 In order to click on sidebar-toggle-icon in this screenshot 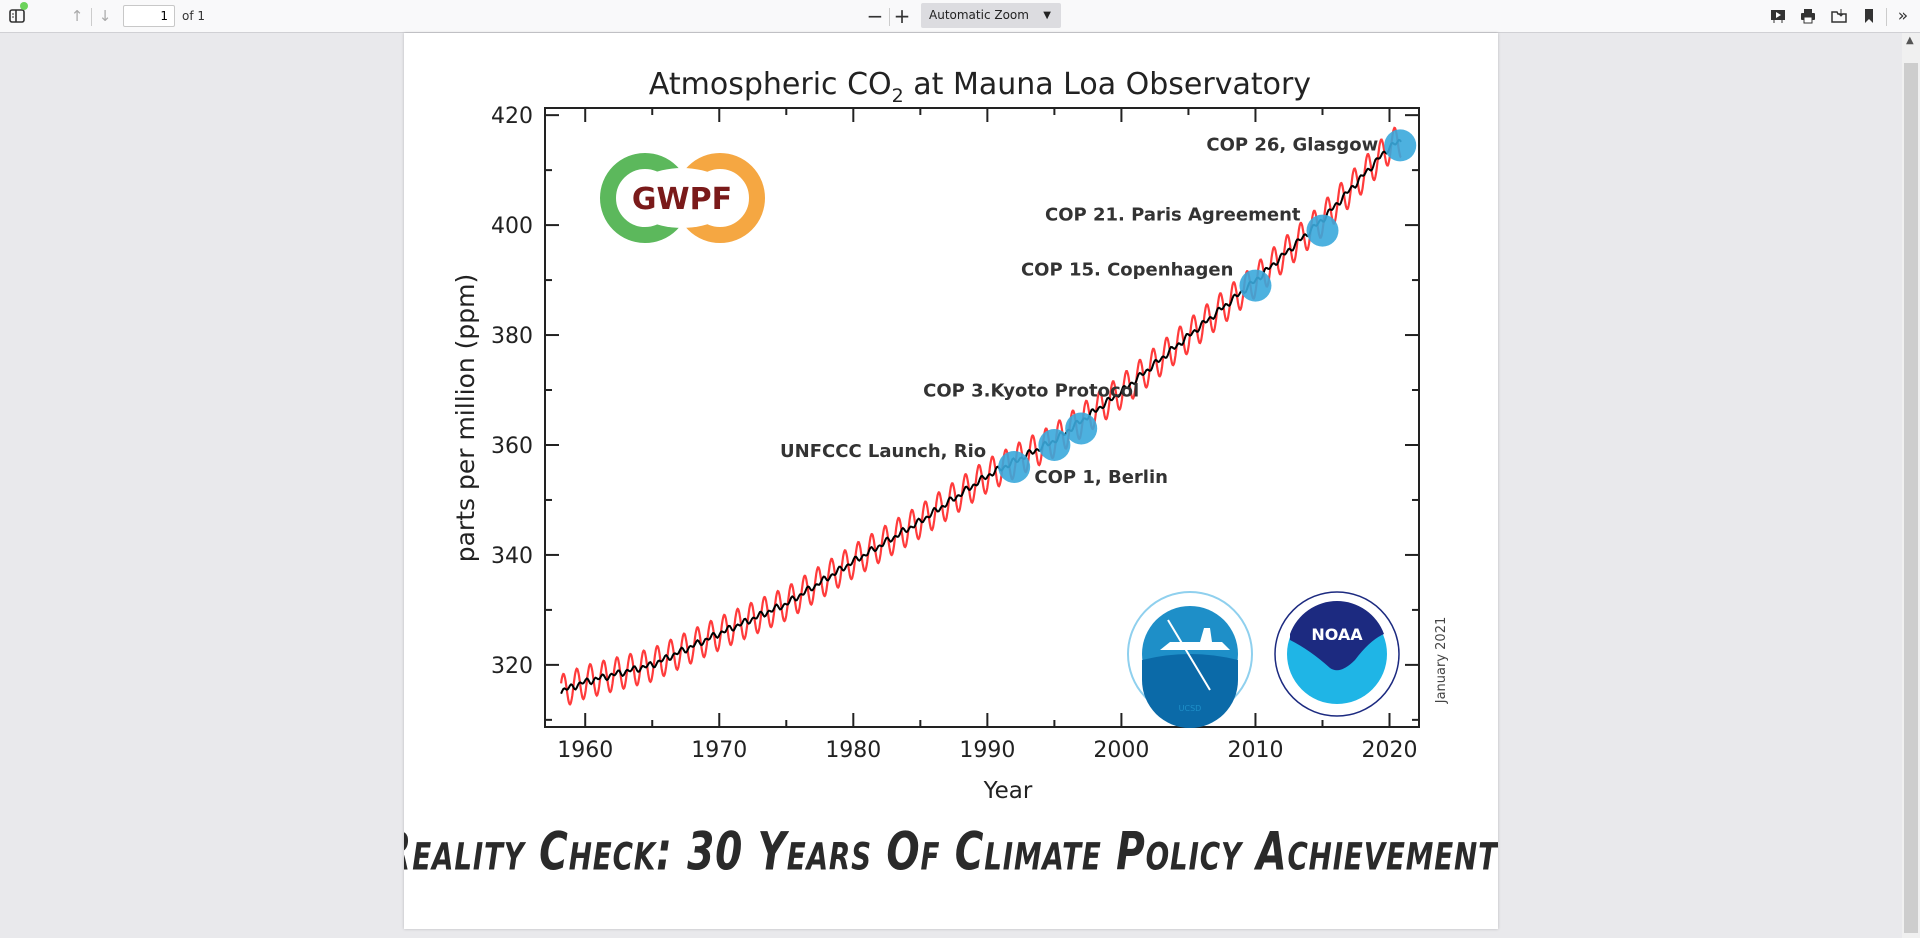, I will do `click(17, 16)`.